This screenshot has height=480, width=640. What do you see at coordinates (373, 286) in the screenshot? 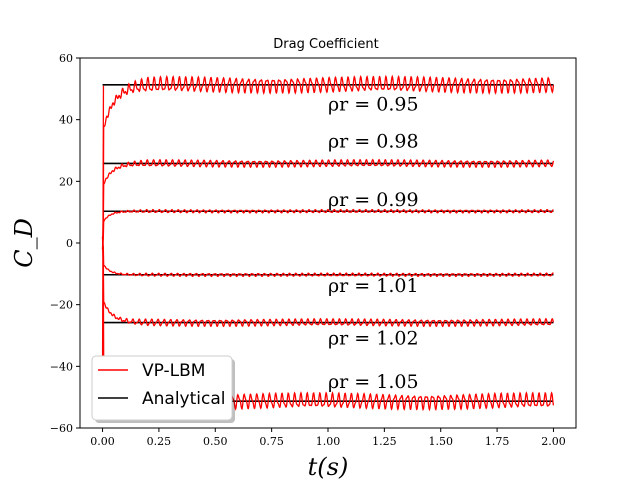
I see `rho-annotation: ρr = 1.01` at bounding box center [373, 286].